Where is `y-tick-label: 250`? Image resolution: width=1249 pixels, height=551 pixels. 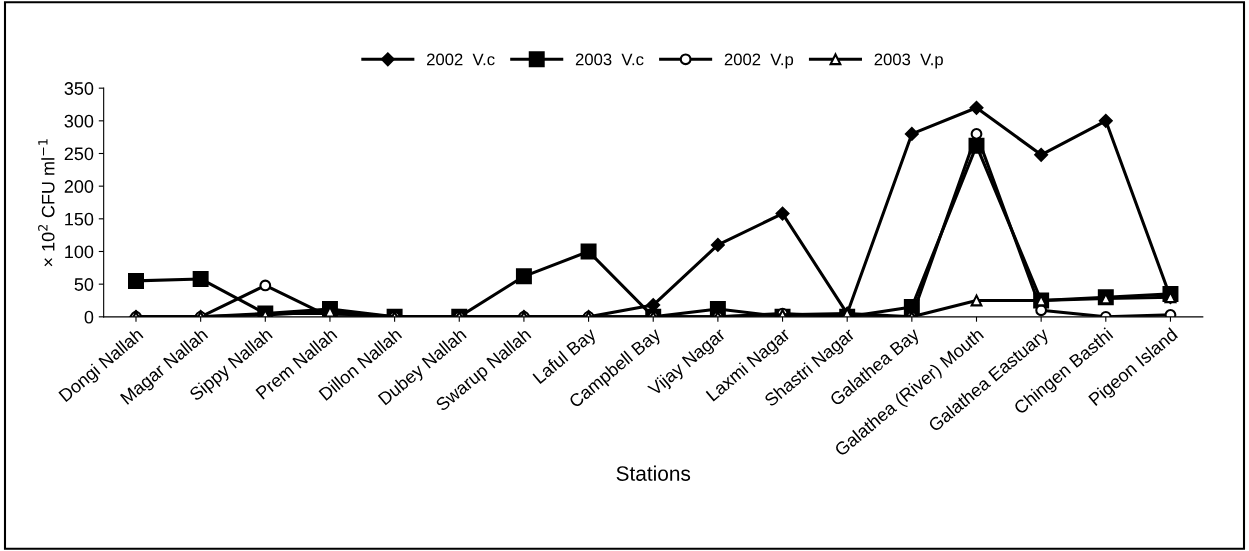
y-tick-label: 250 is located at coordinates (79, 154).